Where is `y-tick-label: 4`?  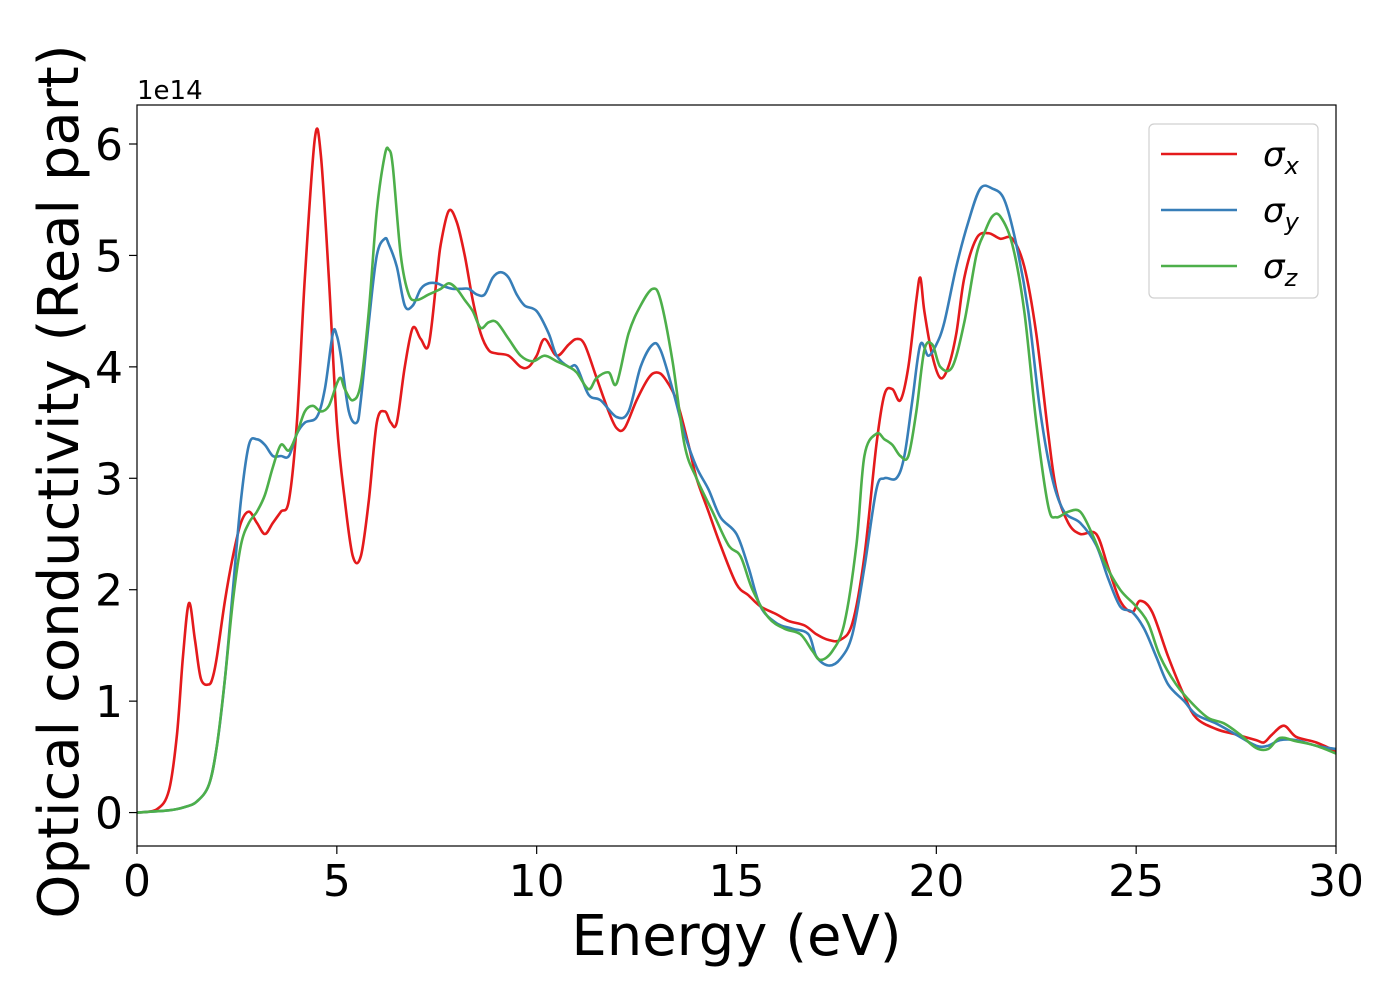 y-tick-label: 4 is located at coordinates (109, 368).